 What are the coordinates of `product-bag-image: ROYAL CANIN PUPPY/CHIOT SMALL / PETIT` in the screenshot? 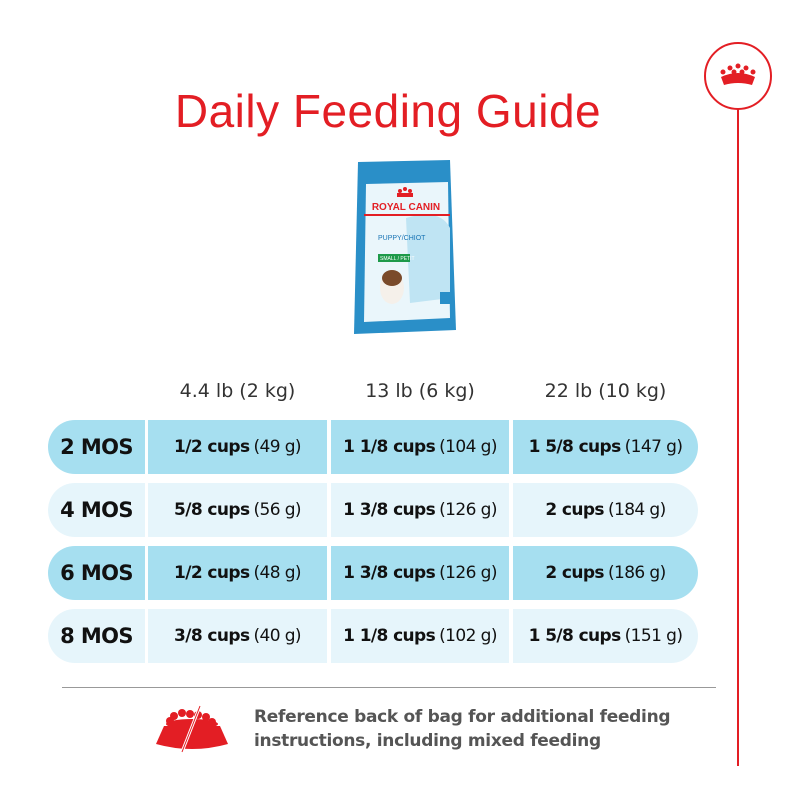 It's located at (405, 250).